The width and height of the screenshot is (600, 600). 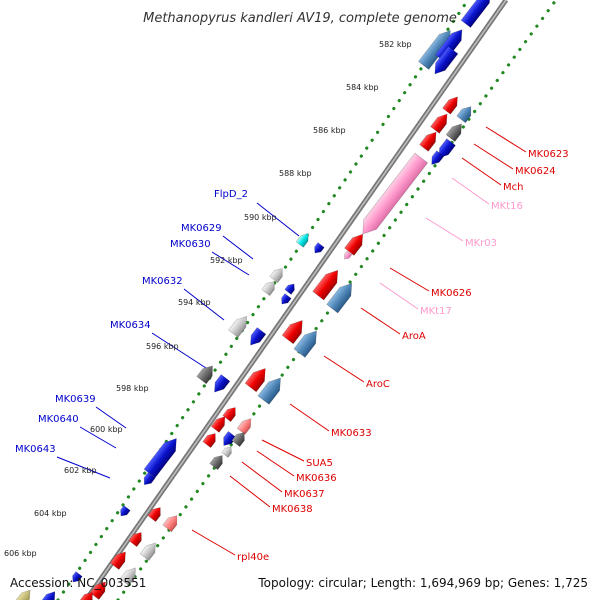 I want to click on tick-label: 596 kbp, so click(x=162, y=346).